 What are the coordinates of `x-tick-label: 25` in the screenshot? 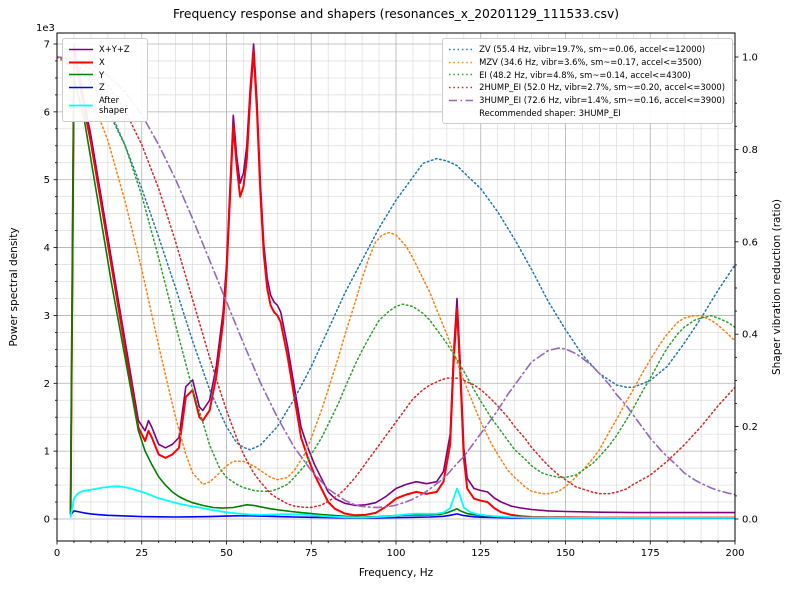 It's located at (141, 553).